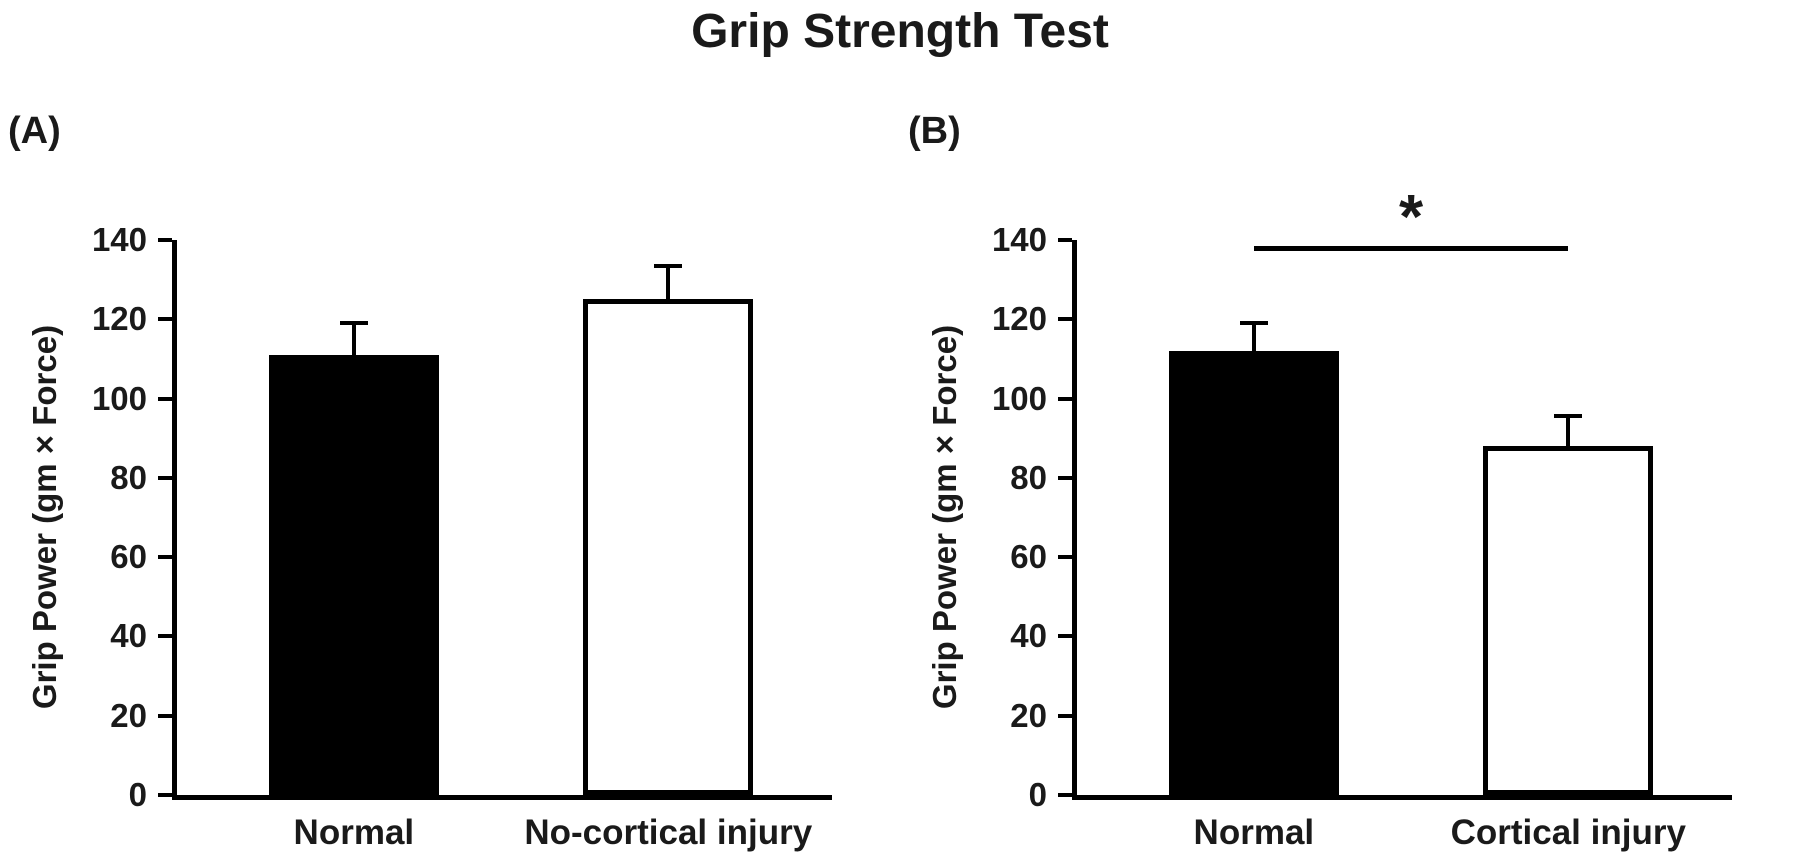  Describe the element at coordinates (1411, 217) in the screenshot. I see `significance-asterisk: *` at that location.